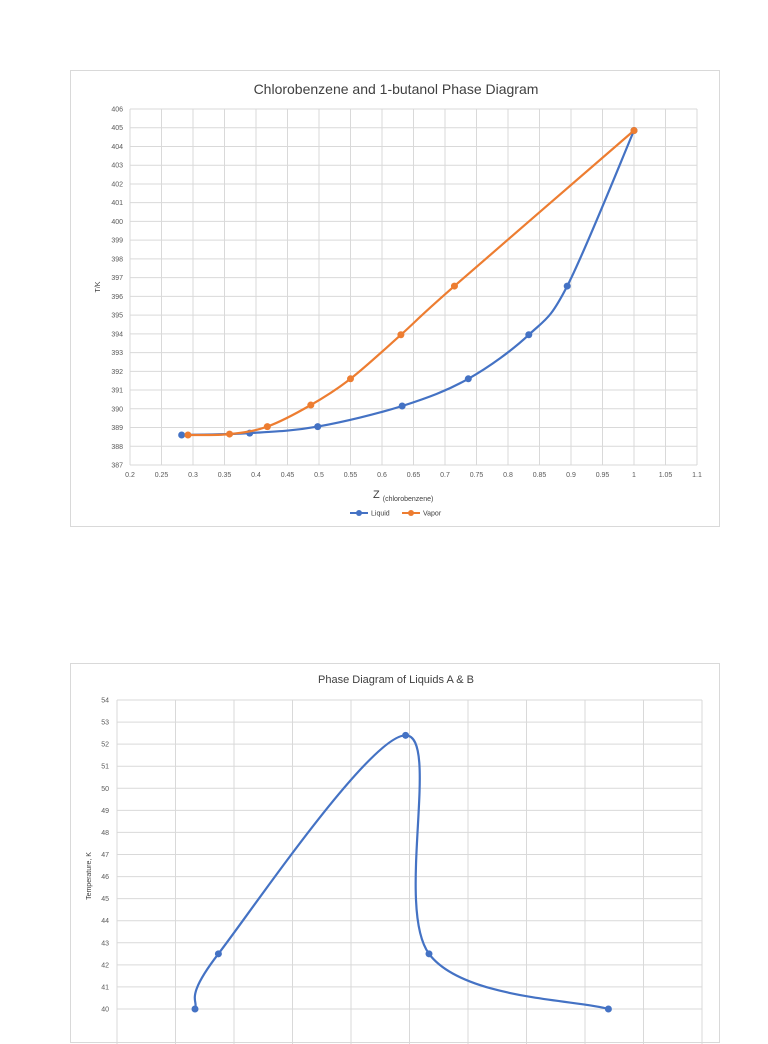  What do you see at coordinates (408, 499) in the screenshot?
I see `x-axis-label-sub: (chlorobenzene)` at bounding box center [408, 499].